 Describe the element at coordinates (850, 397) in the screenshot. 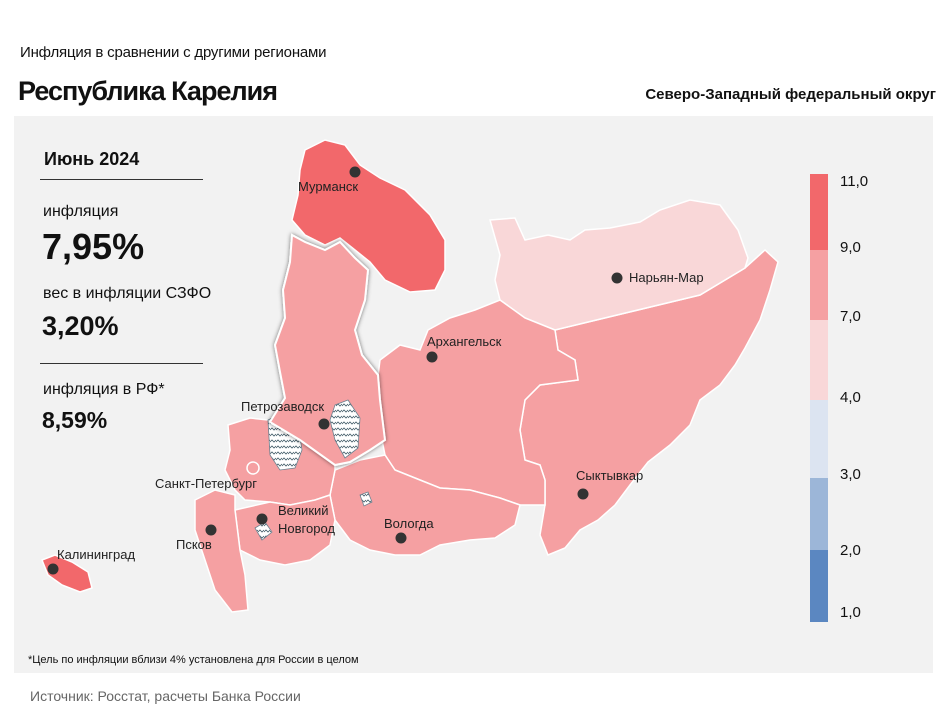

I see `legend-label: 4,0` at that location.